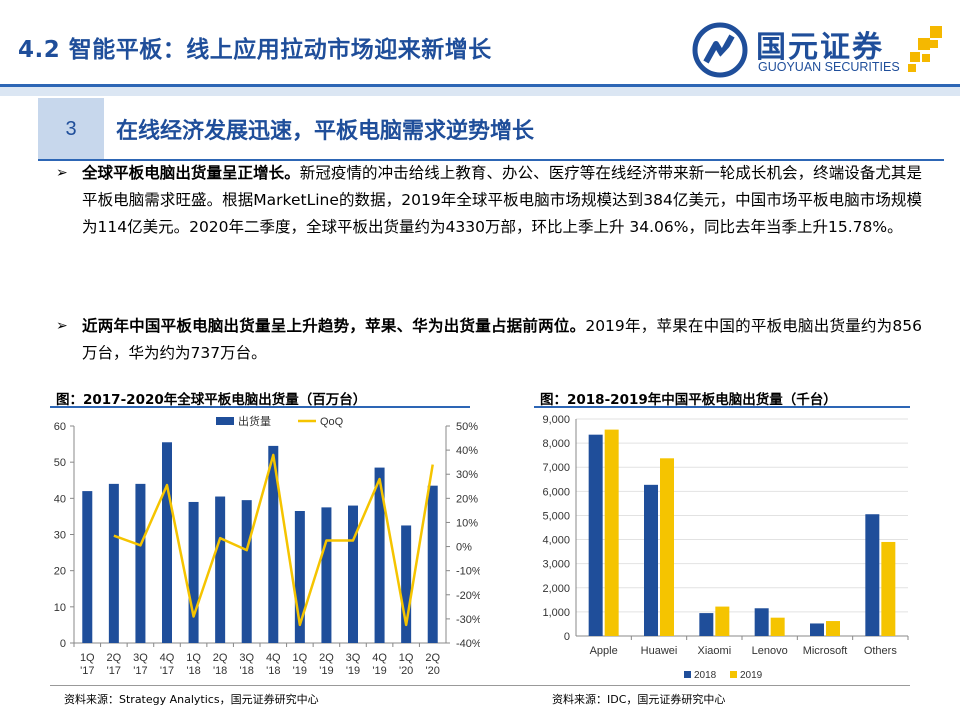 This screenshot has width=960, height=720. What do you see at coordinates (556, 516) in the screenshot?
I see `y-tick-label: 5,000` at bounding box center [556, 516].